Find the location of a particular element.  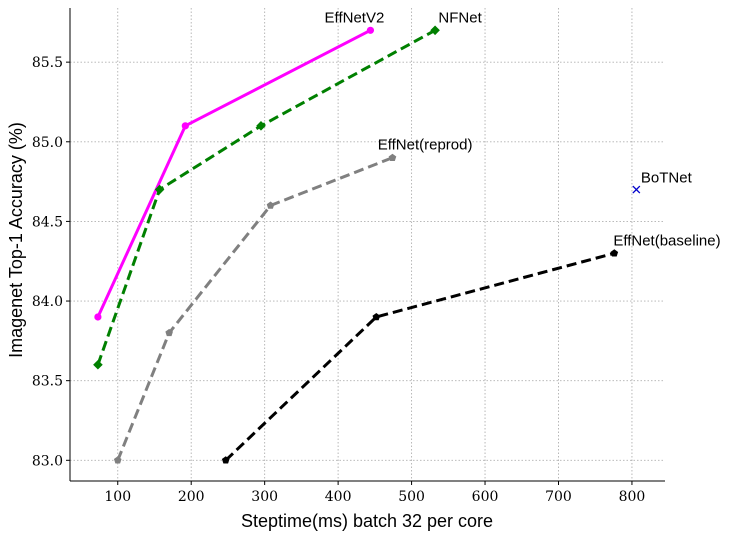

x-axis-title: Steptime(ms) batch 32 per core is located at coordinates (367, 521).